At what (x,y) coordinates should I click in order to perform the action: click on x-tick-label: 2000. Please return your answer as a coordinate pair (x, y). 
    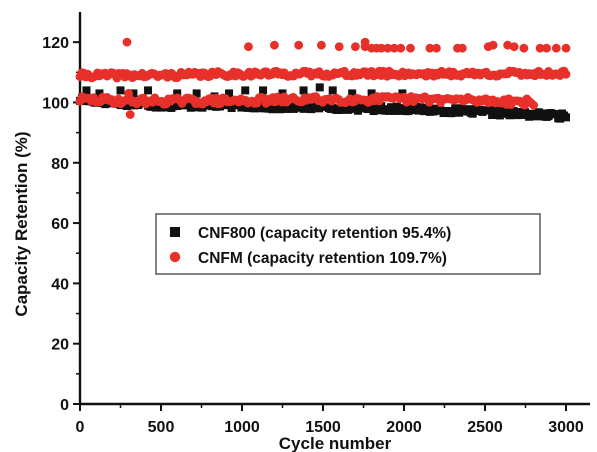
    Looking at the image, I should click on (404, 427).